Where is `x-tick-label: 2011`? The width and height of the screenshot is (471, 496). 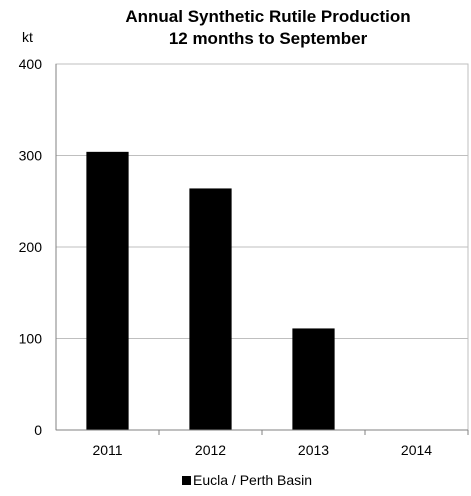
x-tick-label: 2011 is located at coordinates (107, 450).